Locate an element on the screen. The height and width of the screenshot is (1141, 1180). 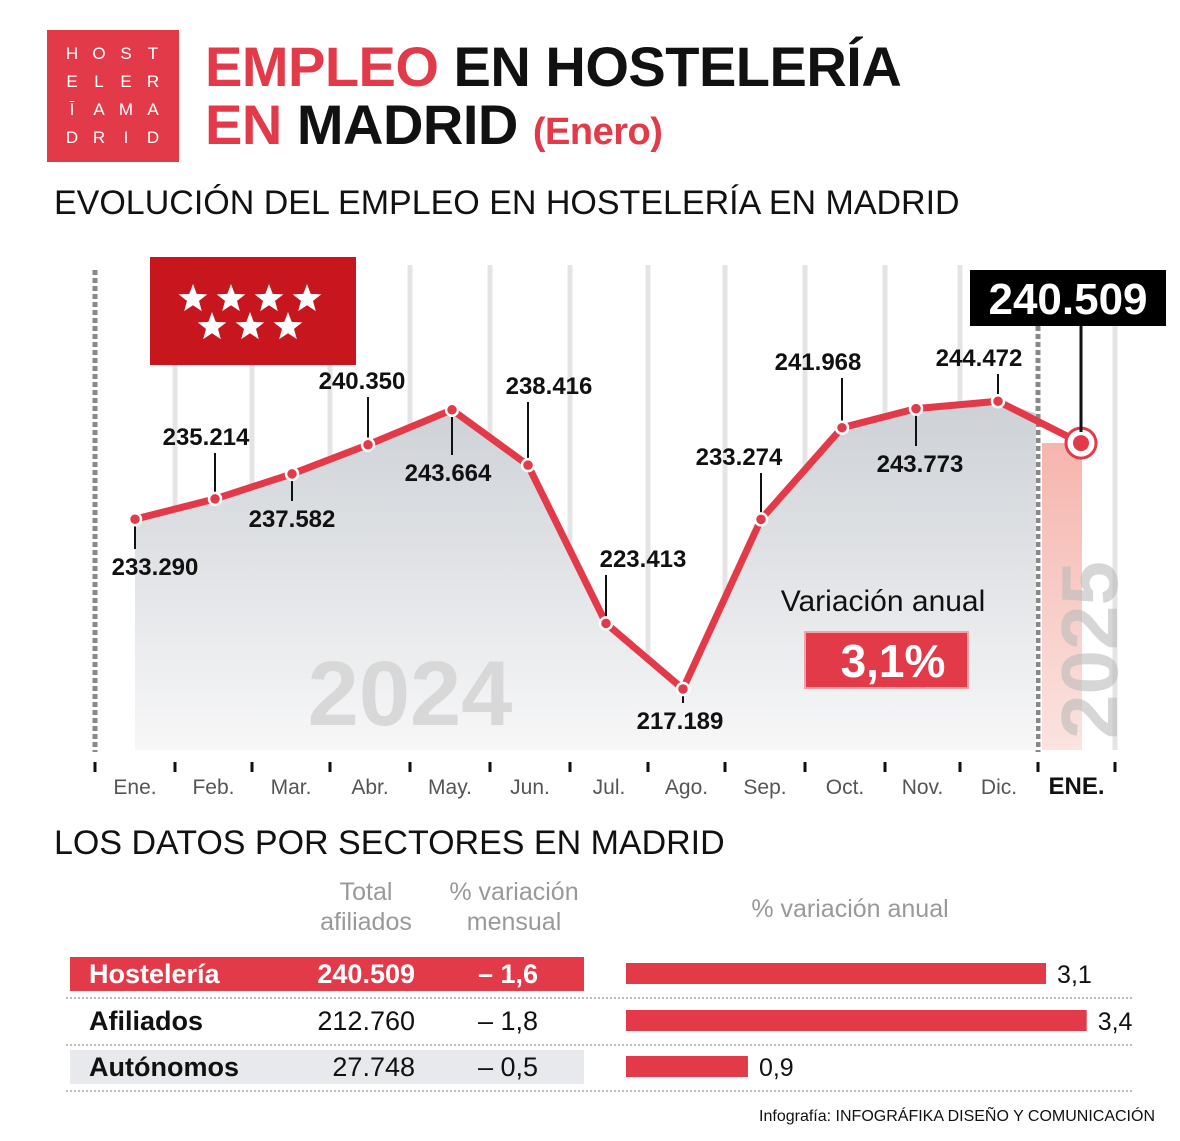
header-annual: % variación anual is located at coordinates (850, 909).